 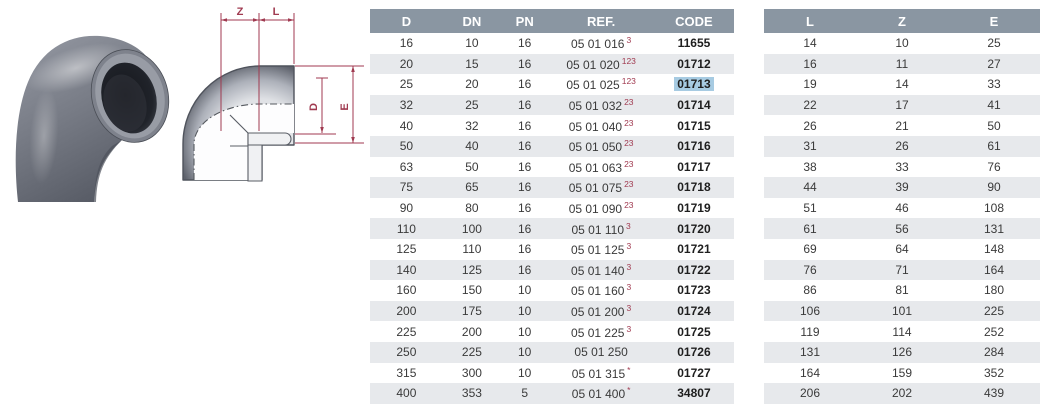 What do you see at coordinates (471, 290) in the screenshot?
I see `dn-cell: 150` at bounding box center [471, 290].